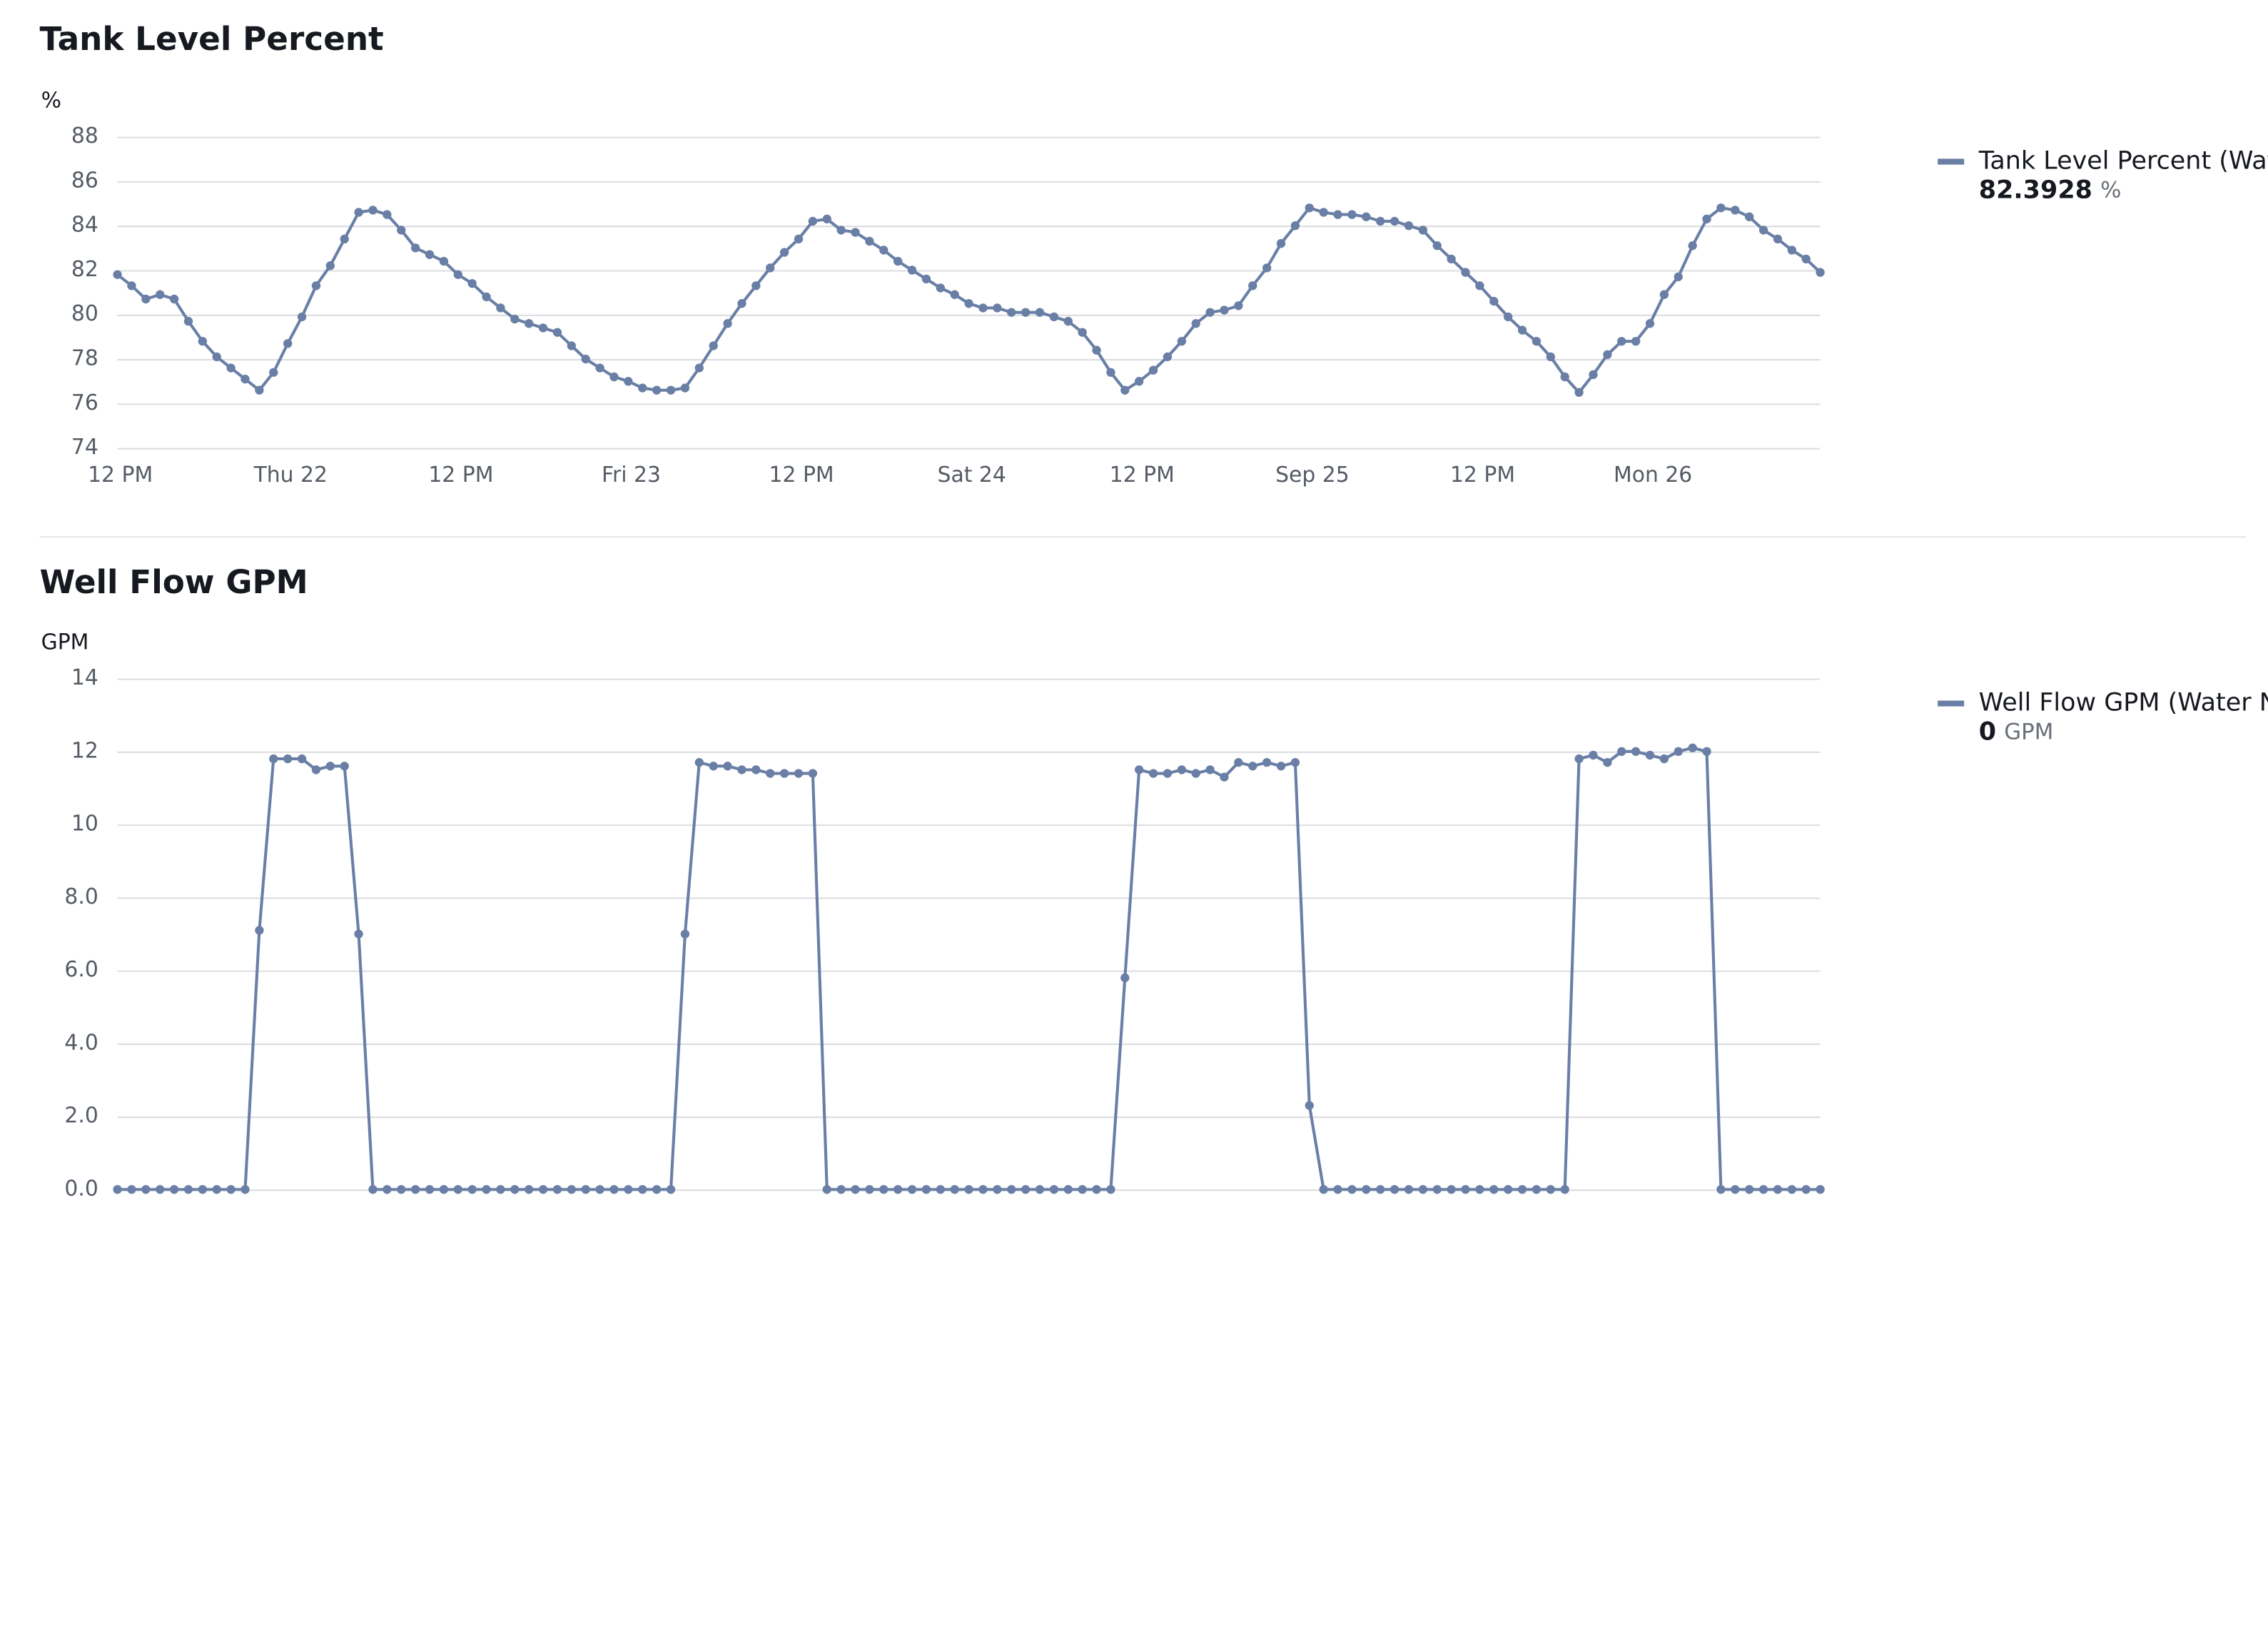 Image resolution: width=2268 pixels, height=1636 pixels. Describe the element at coordinates (212, 39) in the screenshot. I see `chart-title: Tank Level Percent` at that location.